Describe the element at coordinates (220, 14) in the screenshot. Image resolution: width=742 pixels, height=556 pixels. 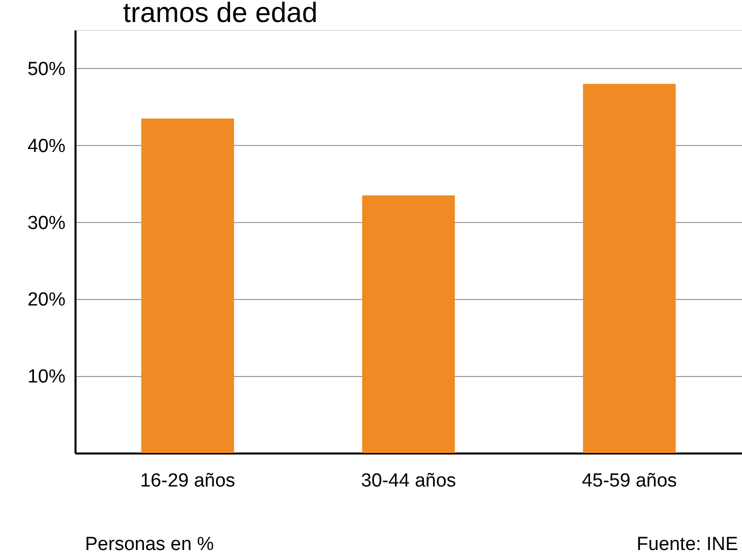
I see `chart-title: tramos de edad` at that location.